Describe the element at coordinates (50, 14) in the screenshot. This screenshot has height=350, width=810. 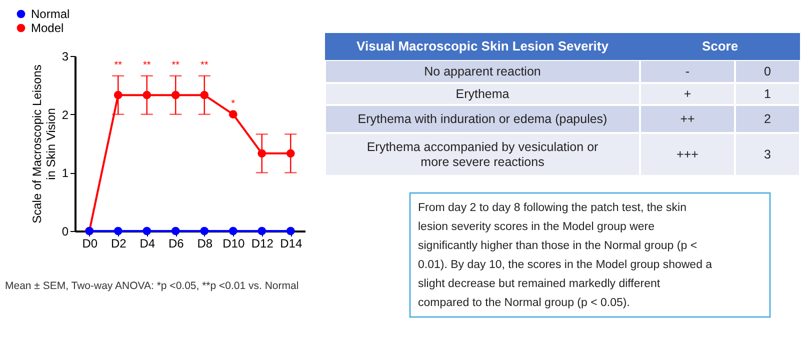
I see `legend-label: Normal` at that location.